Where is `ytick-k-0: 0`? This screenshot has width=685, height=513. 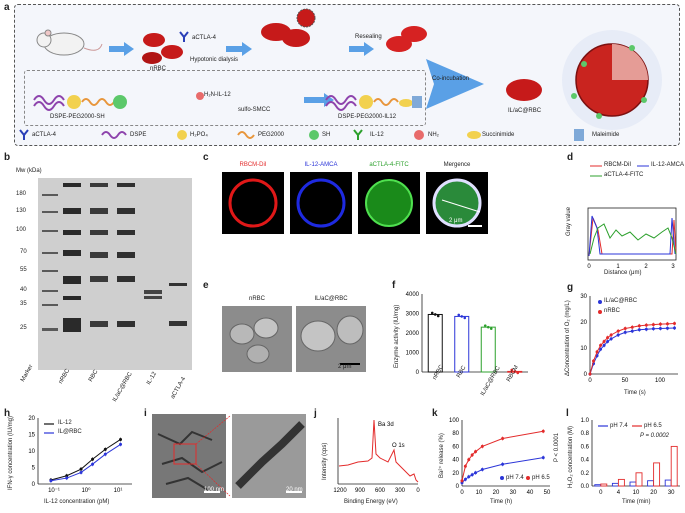 ytick-k-0: 0 is located at coordinates (458, 487).